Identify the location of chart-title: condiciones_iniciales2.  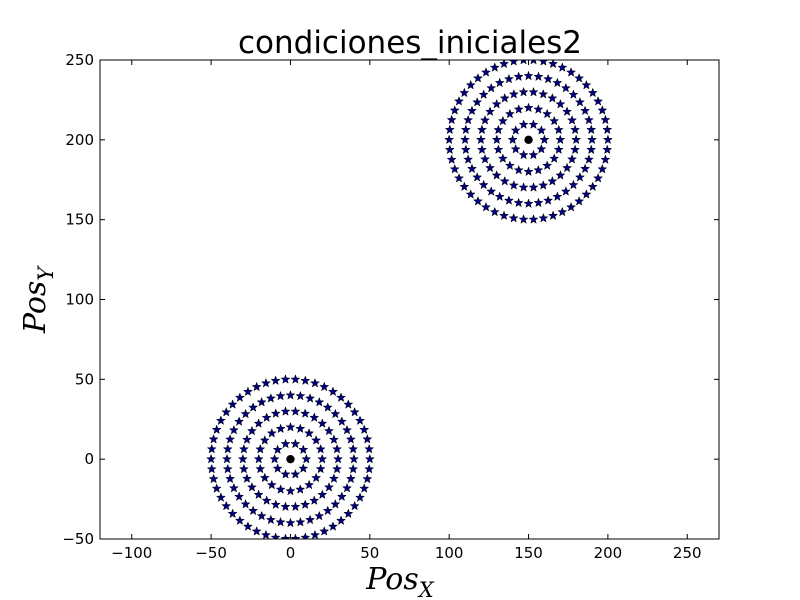
(410, 43).